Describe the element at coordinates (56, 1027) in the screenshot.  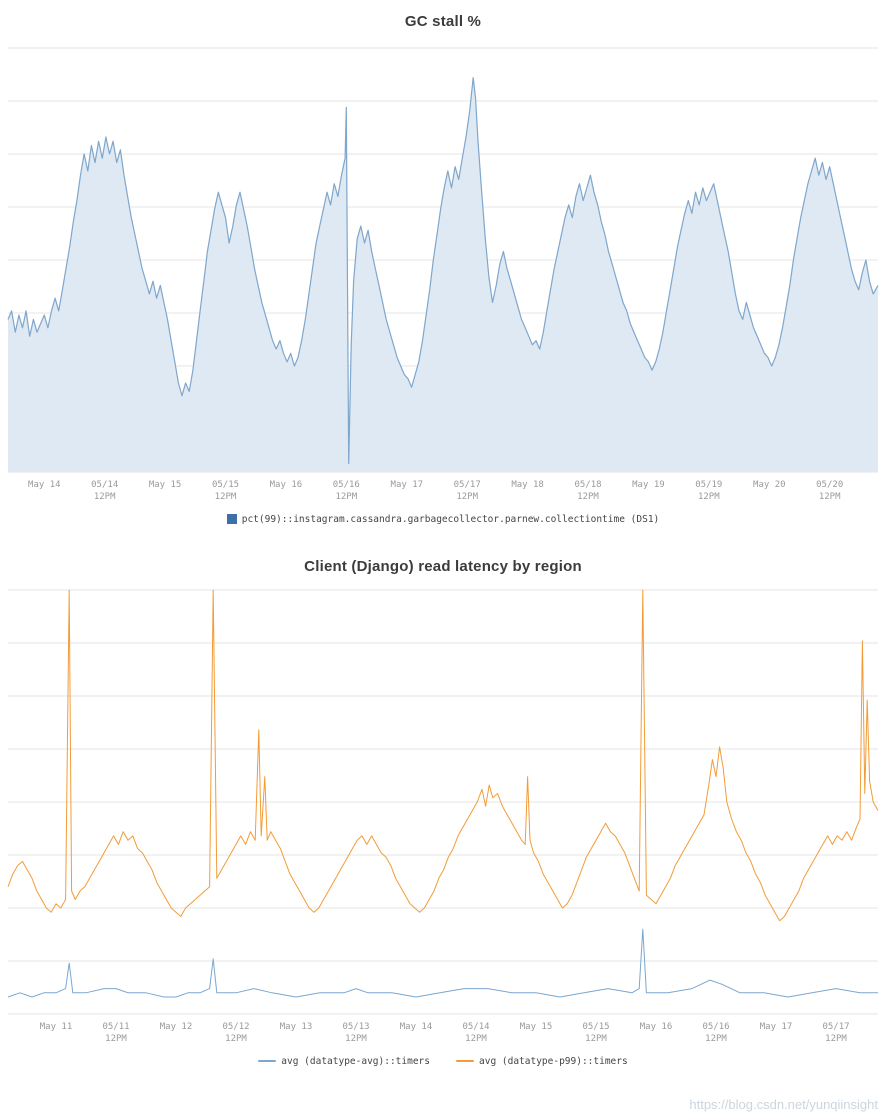
I see `x-tick-label: May 11` at that location.